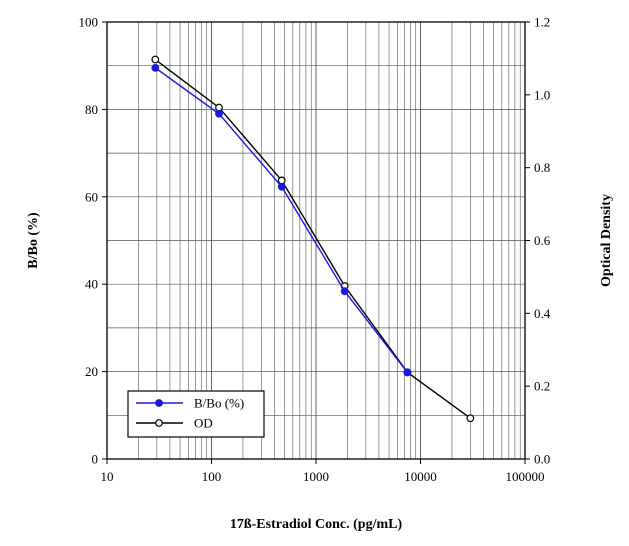 Image resolution: width=629 pixels, height=546 pixels. What do you see at coordinates (95, 459) in the screenshot?
I see `y-left-tick-label: 0` at bounding box center [95, 459].